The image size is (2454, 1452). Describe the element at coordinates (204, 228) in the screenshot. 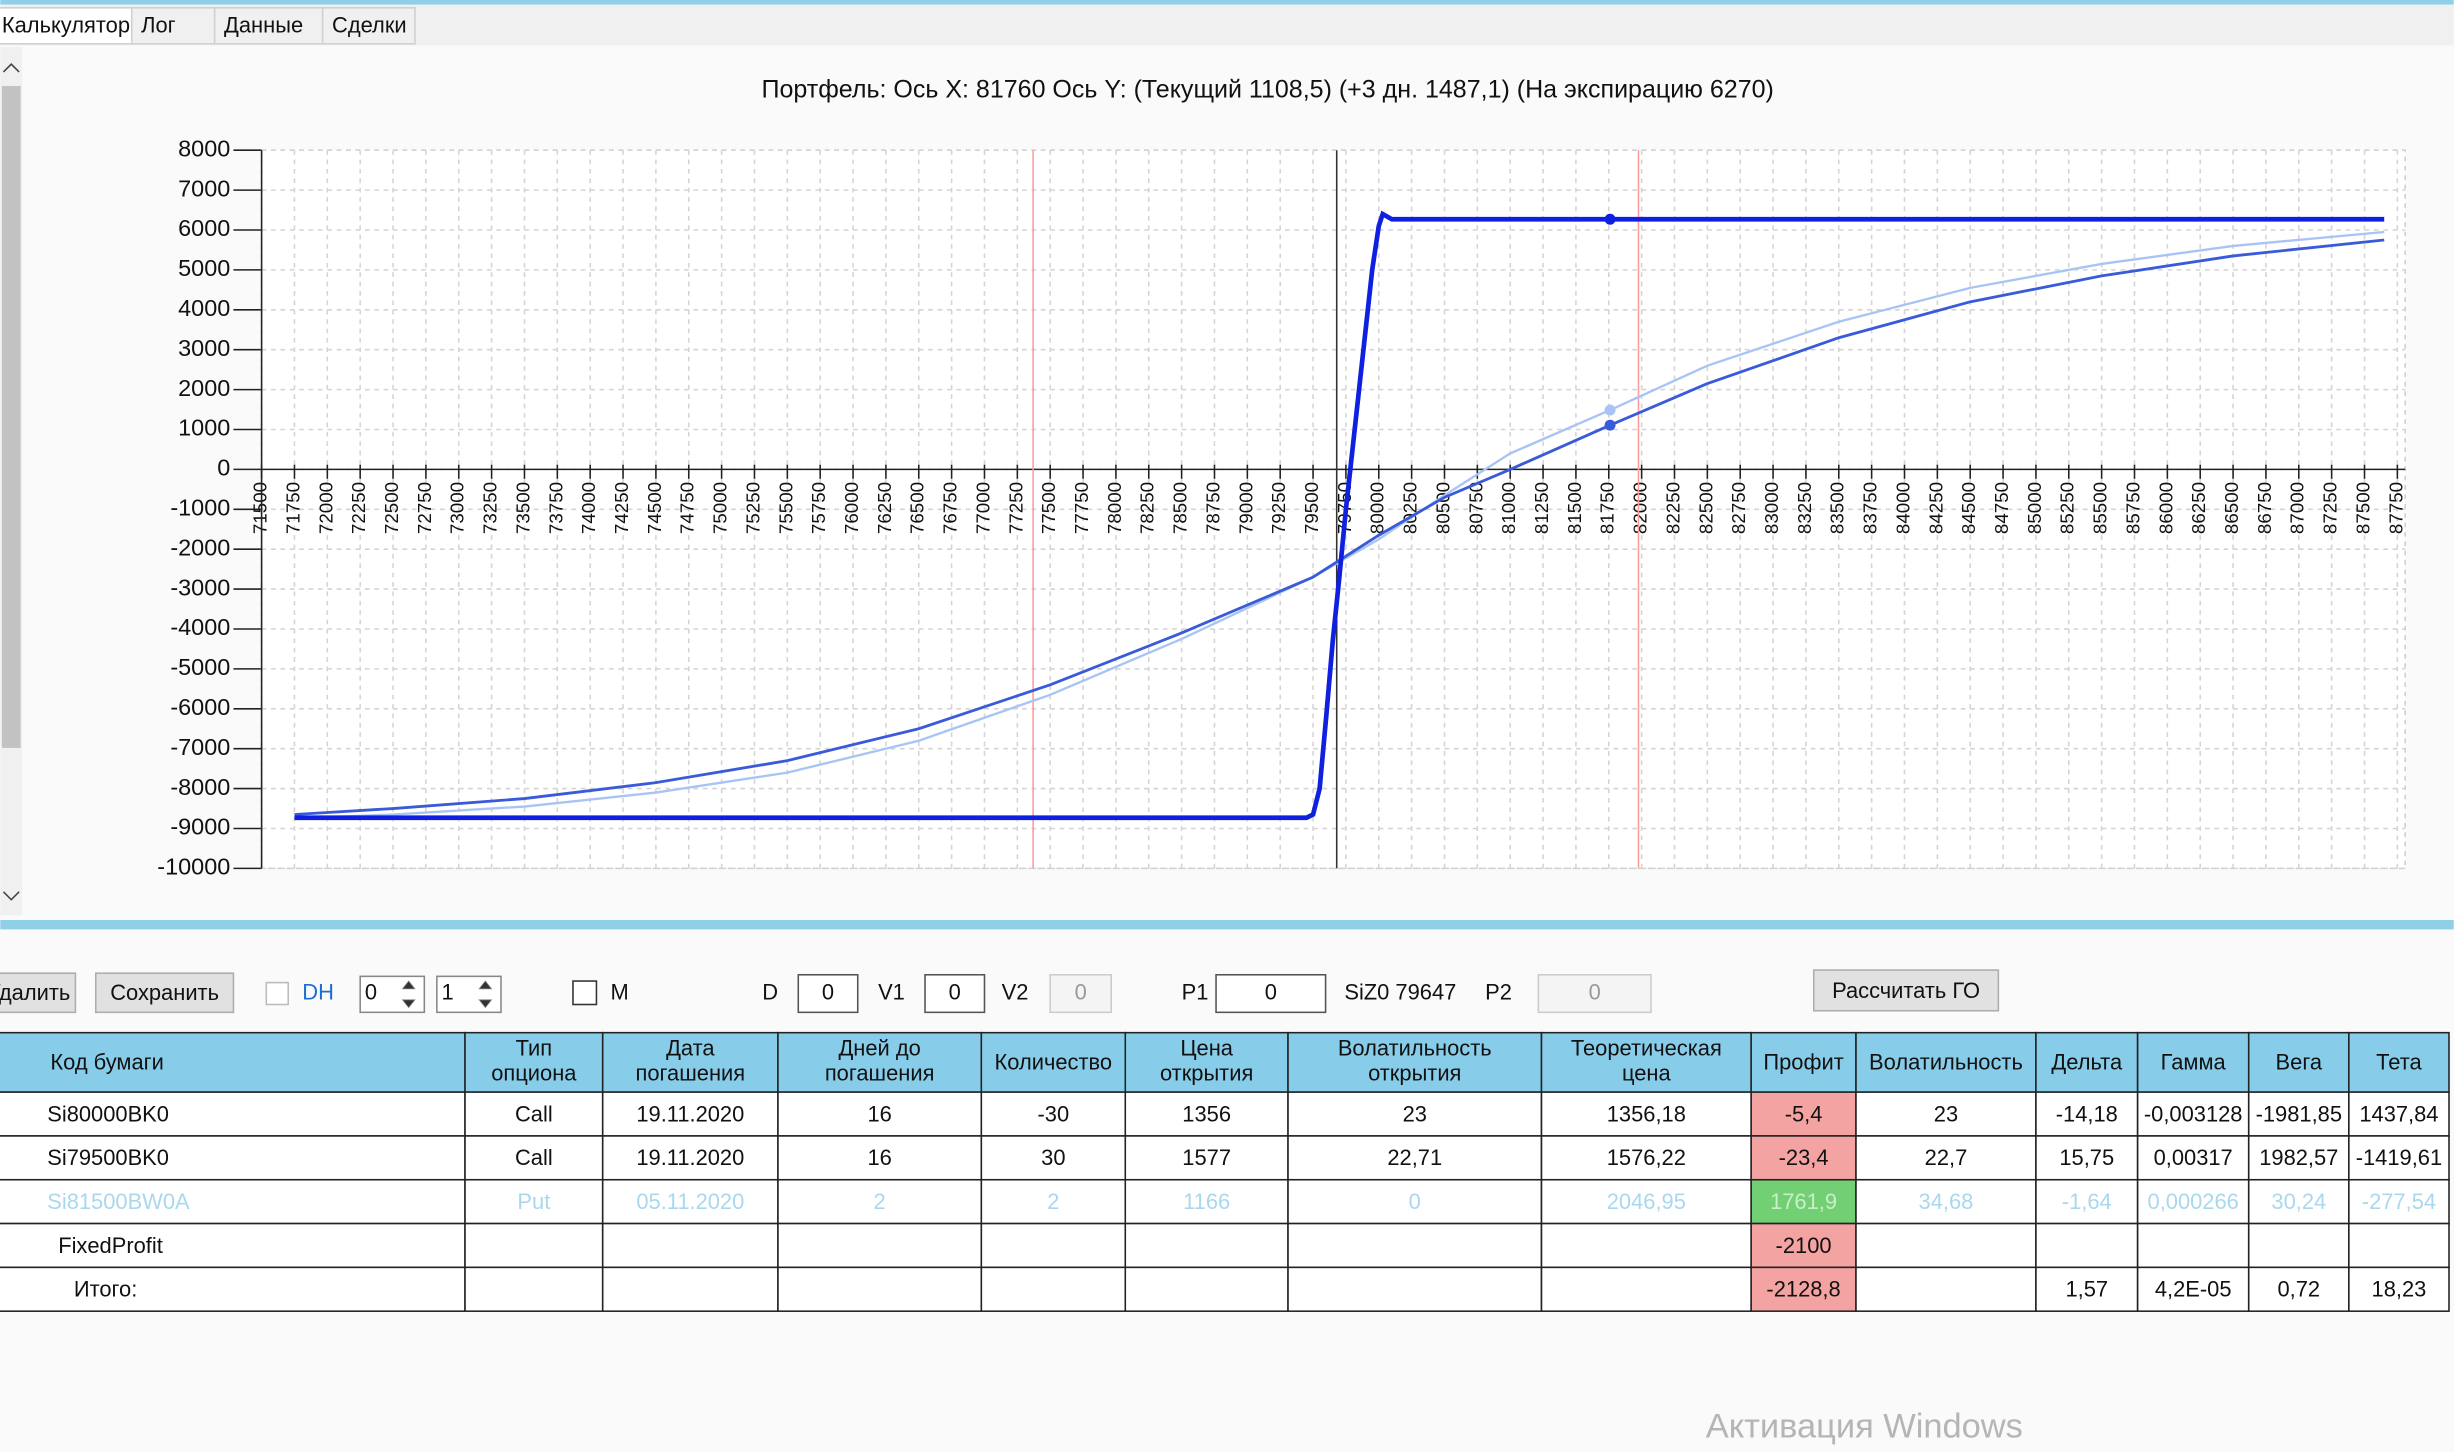

I see `y-tick-label: 6000` at that location.